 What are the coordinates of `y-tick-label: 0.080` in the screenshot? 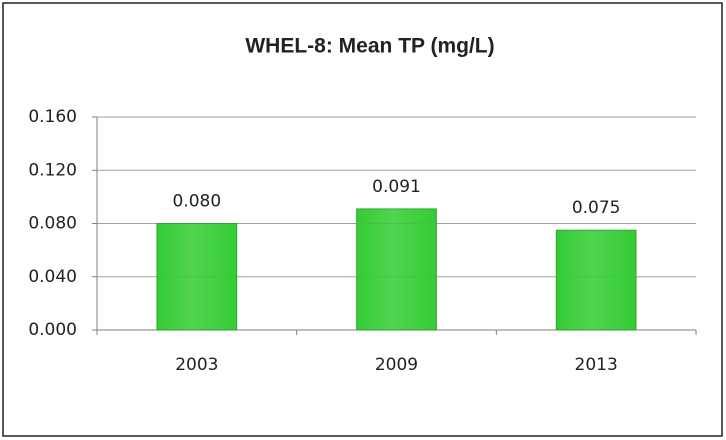 It's located at (52, 224).